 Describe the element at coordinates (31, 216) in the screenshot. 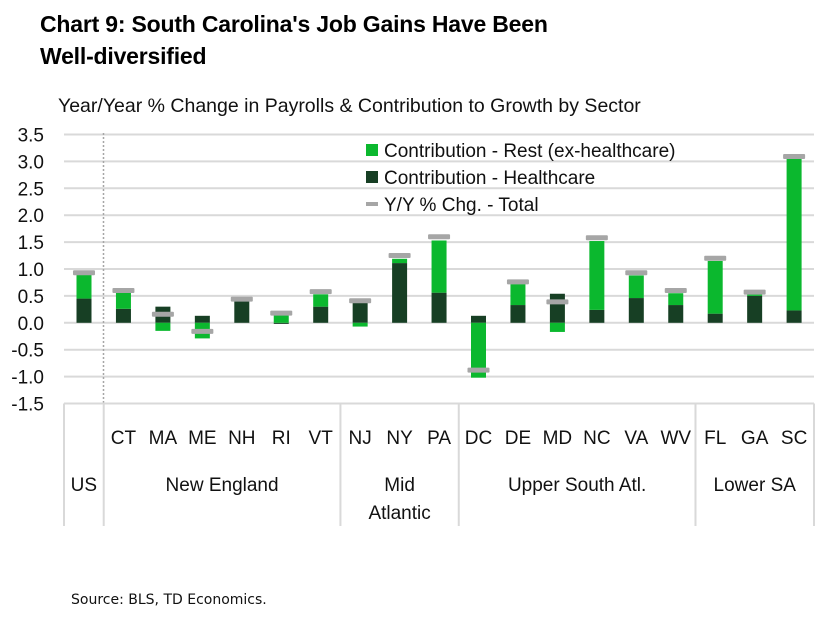

I see `y-tick-label: 2.0` at that location.